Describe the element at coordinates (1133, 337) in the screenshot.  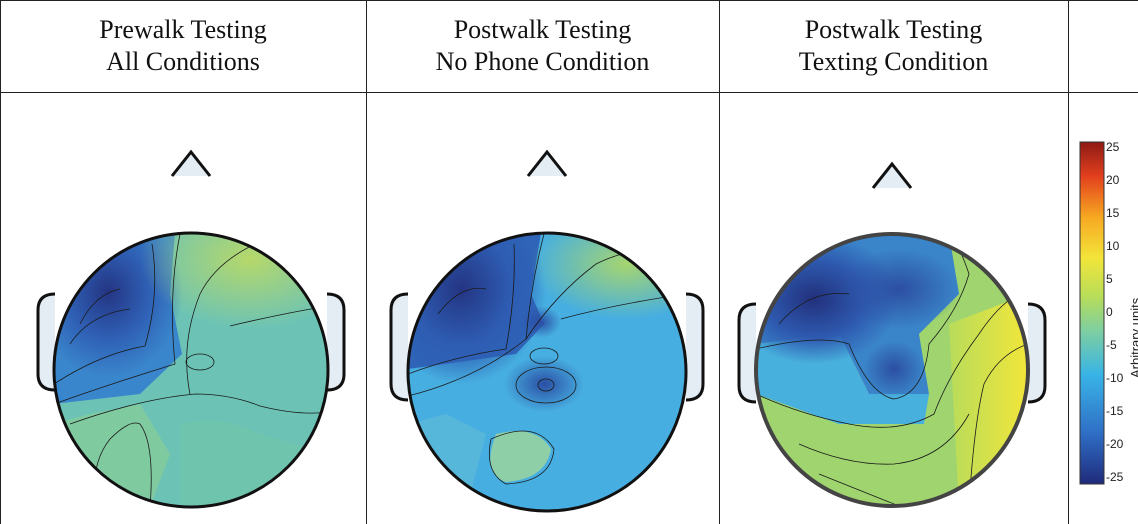
I see `colorbar-label: Arbitrary units` at that location.